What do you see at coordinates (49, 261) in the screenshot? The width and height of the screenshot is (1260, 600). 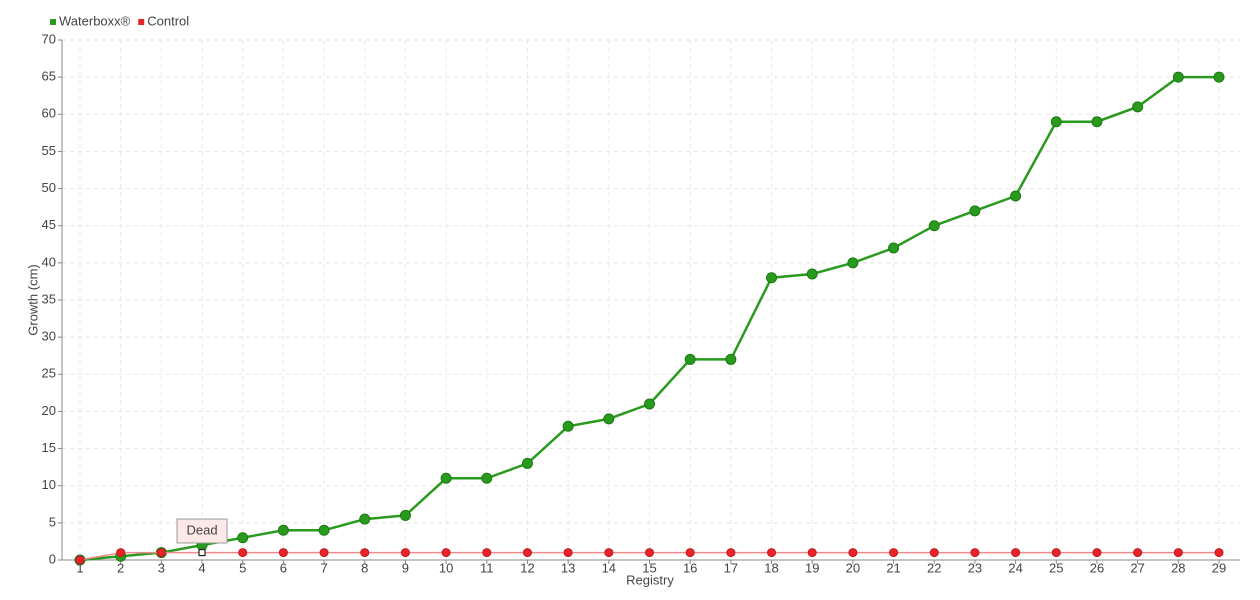 I see `y-tick-label: 40` at bounding box center [49, 261].